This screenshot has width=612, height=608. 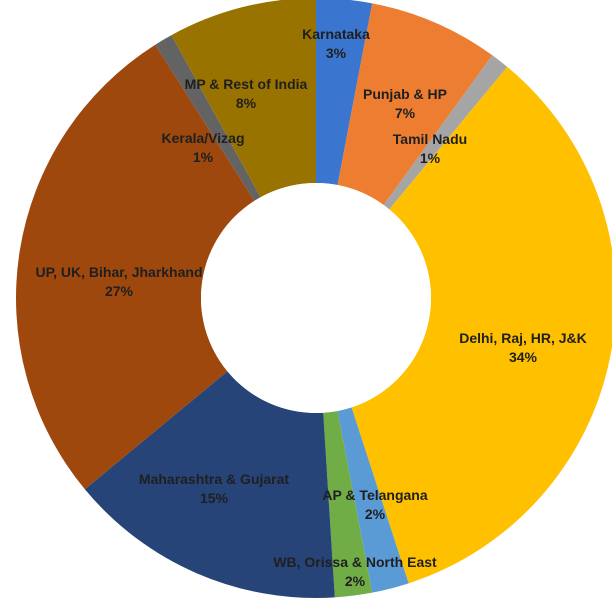 I want to click on data-label: Karnataka 3%, so click(x=336, y=43).